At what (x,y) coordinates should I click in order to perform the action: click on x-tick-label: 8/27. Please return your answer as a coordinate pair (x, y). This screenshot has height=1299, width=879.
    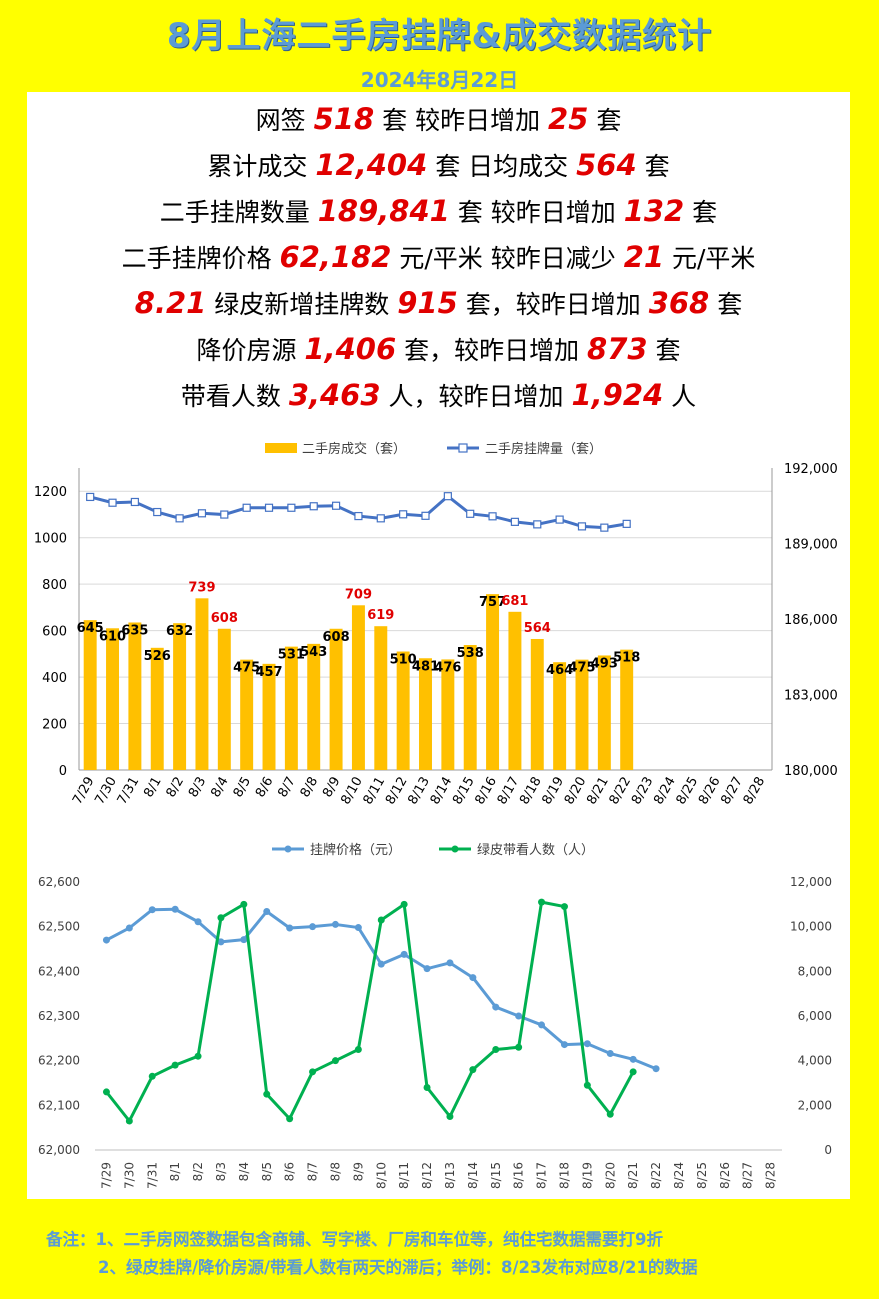
    Looking at the image, I should click on (732, 791).